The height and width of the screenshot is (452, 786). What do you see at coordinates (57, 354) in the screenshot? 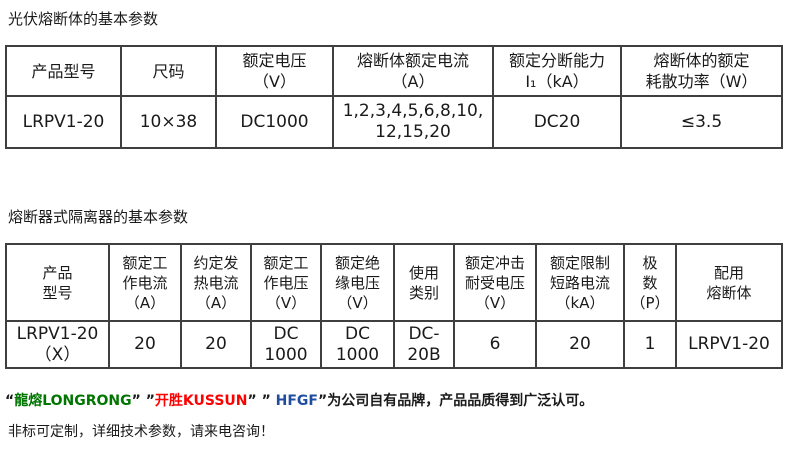
I see `cell-line: （X）` at bounding box center [57, 354].